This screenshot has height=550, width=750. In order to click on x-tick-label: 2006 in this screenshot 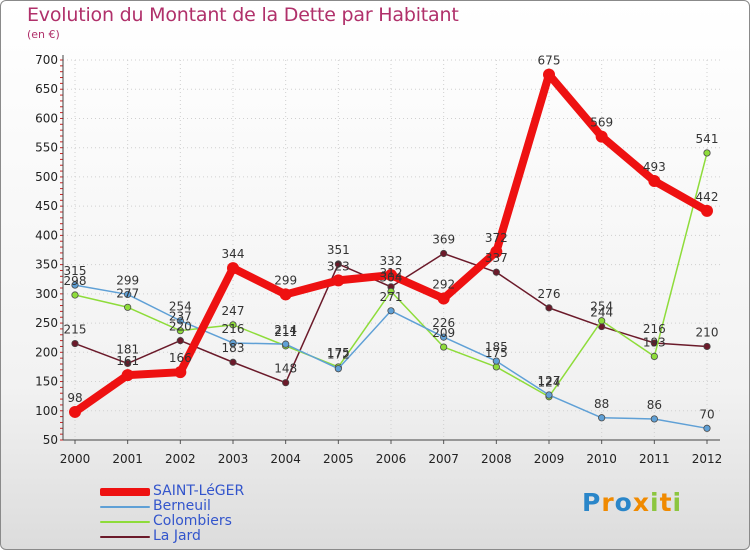, I will do `click(391, 459)`.